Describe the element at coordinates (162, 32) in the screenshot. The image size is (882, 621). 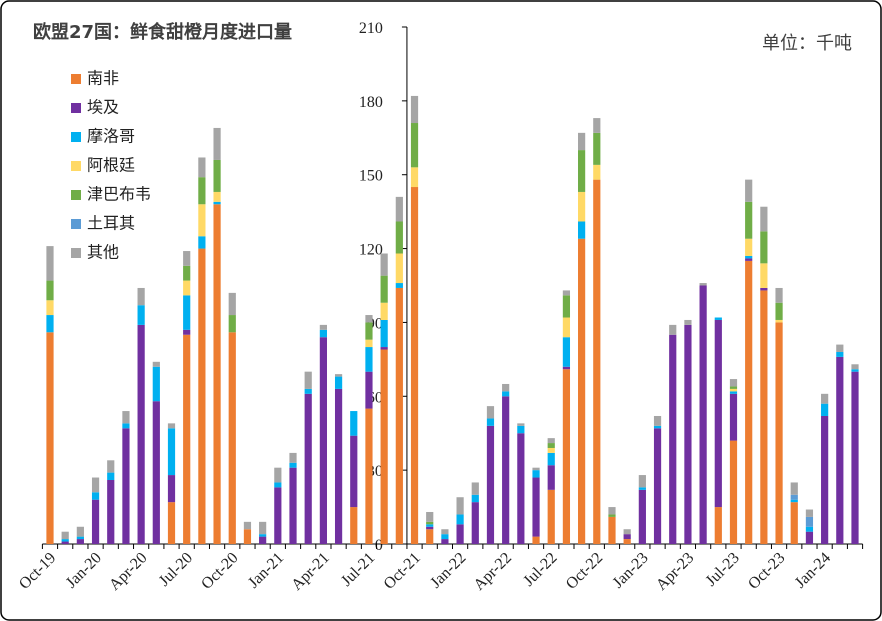
I see `chart-title: 欧盟27国：鲜食甜橙月度进口量` at that location.